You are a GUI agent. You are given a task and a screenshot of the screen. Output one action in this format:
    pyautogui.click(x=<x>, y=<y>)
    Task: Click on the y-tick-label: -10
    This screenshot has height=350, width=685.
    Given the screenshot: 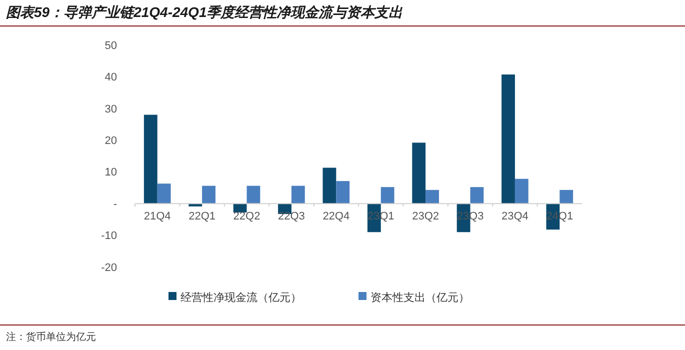 What is the action you would take?
    pyautogui.click(x=109, y=236)
    